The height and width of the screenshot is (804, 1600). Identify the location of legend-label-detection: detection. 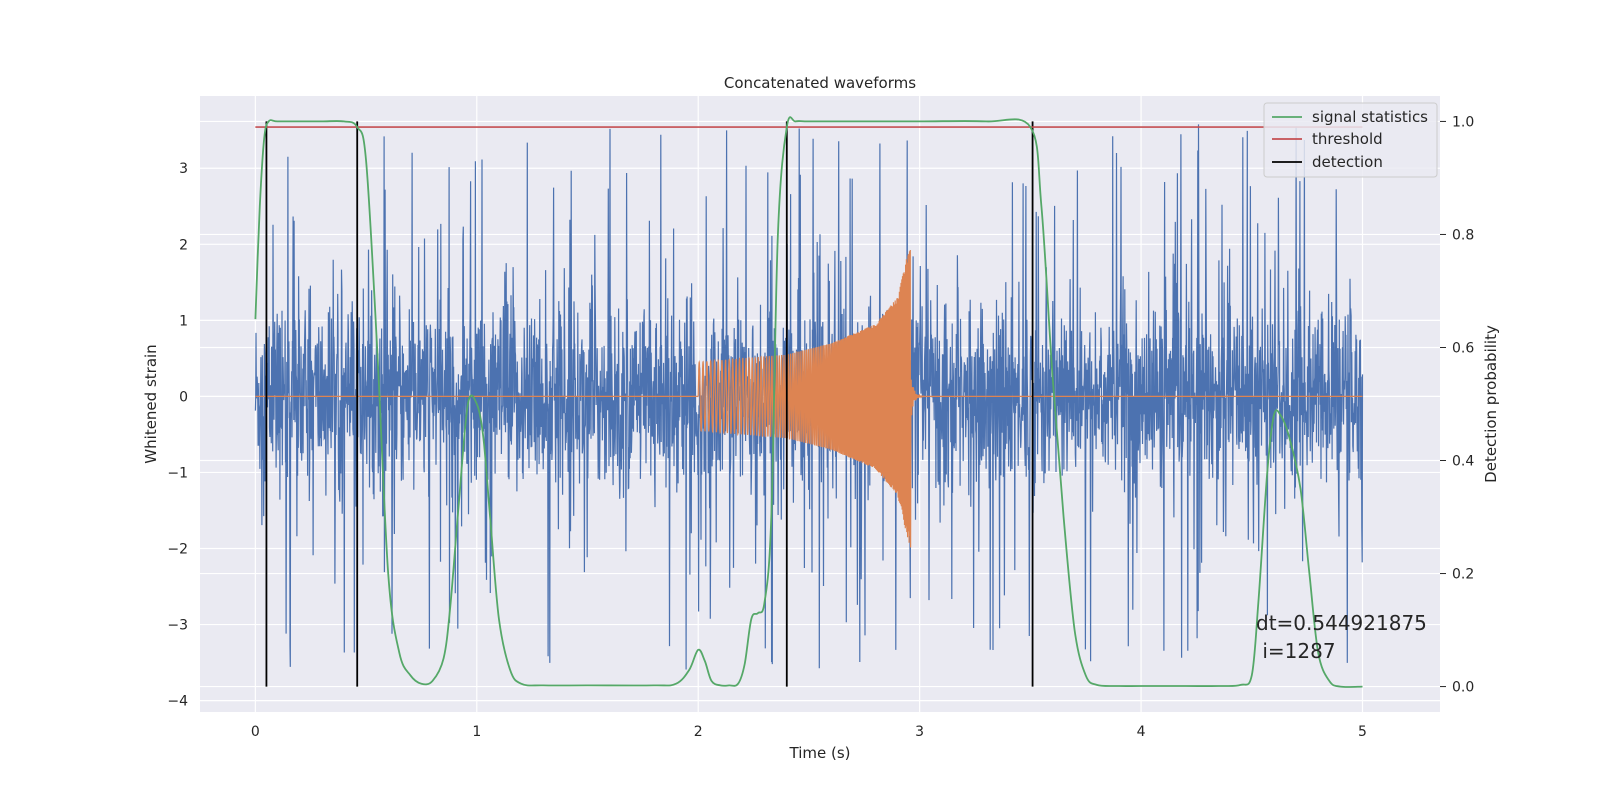
(1347, 162).